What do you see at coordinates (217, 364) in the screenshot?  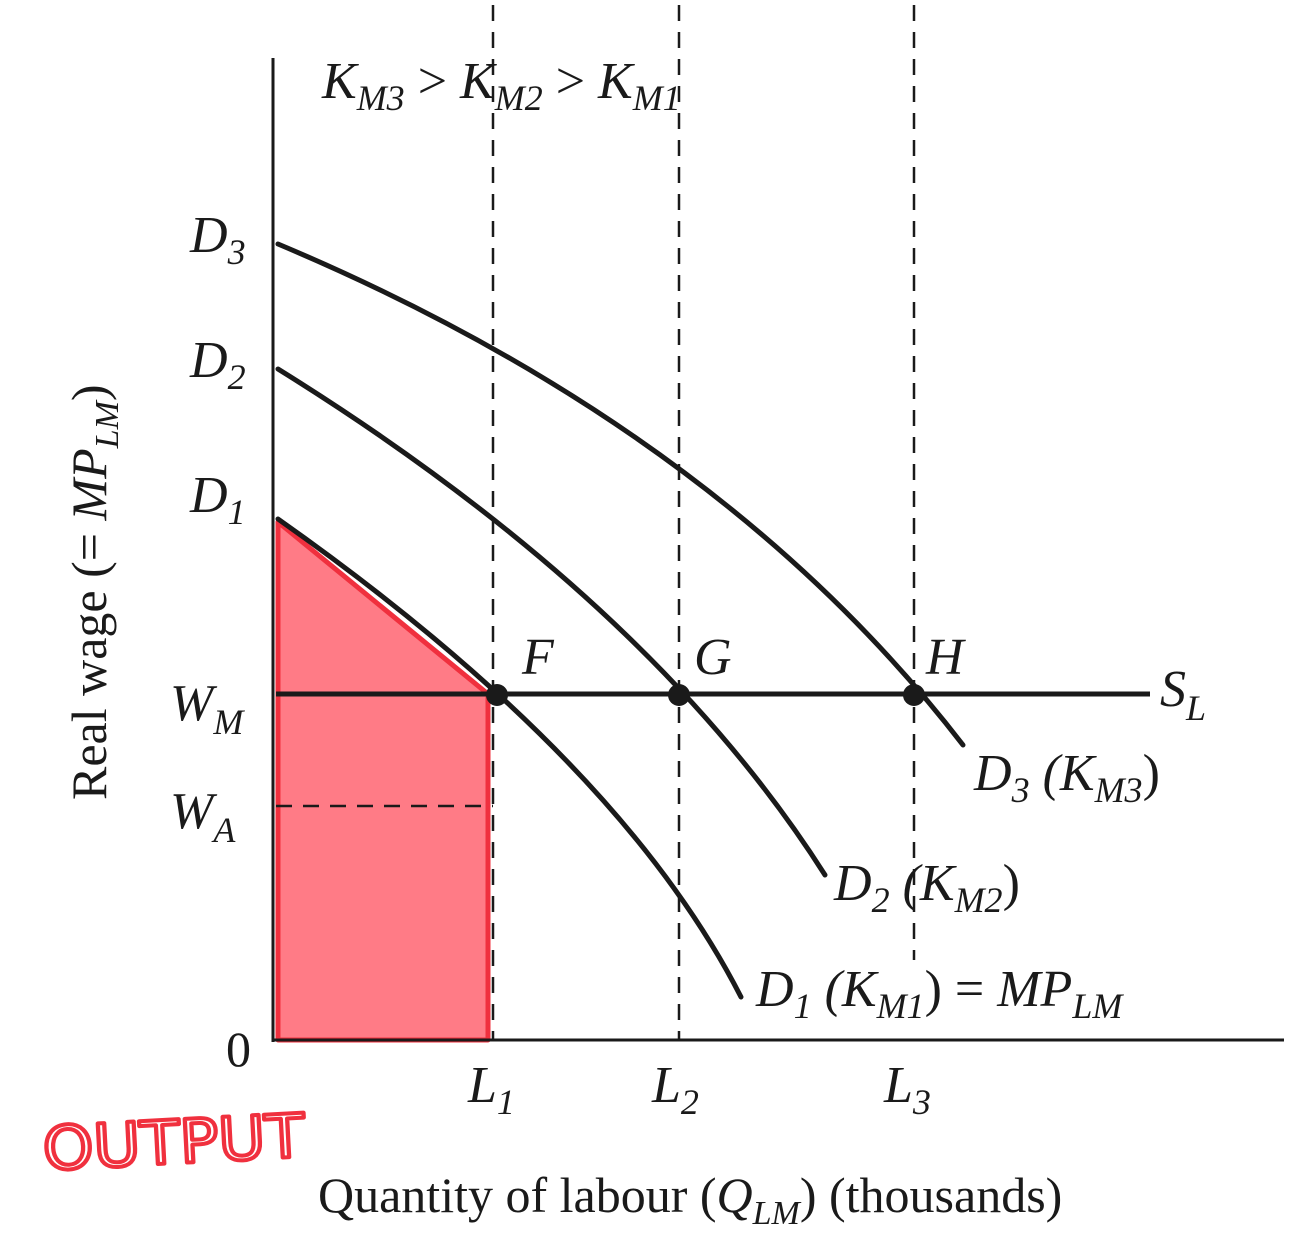 I see `y-tick-d2: D2` at bounding box center [217, 364].